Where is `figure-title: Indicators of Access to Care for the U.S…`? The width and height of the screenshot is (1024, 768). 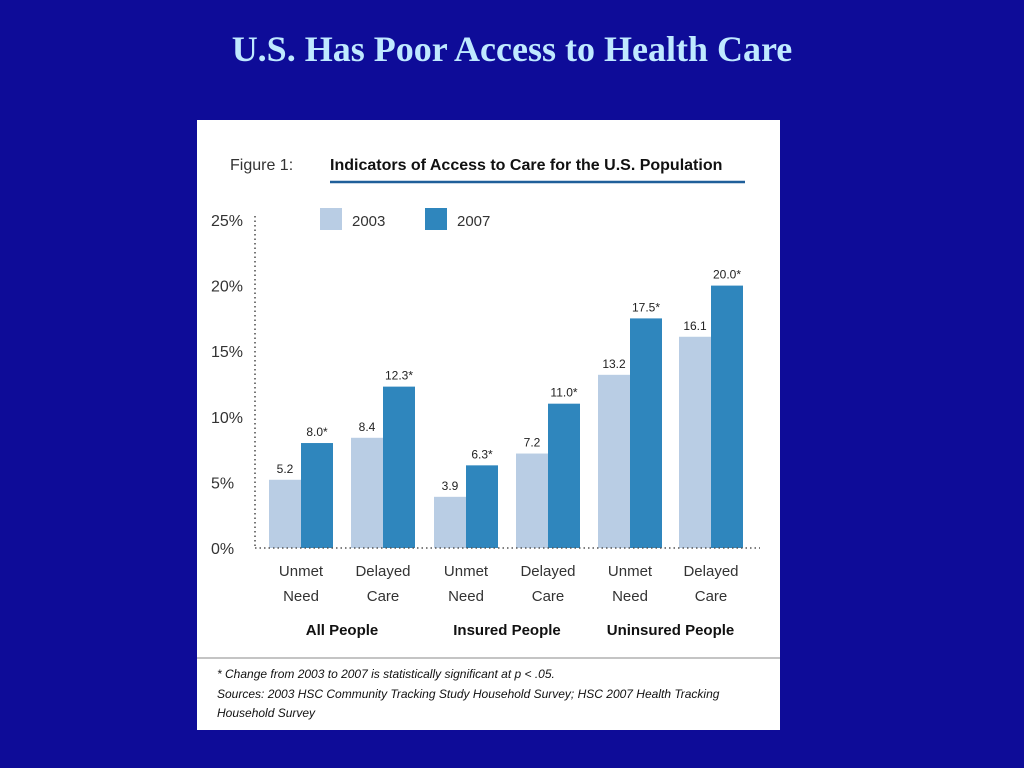 figure-title: Indicators of Access to Care for the U.S… is located at coordinates (526, 165).